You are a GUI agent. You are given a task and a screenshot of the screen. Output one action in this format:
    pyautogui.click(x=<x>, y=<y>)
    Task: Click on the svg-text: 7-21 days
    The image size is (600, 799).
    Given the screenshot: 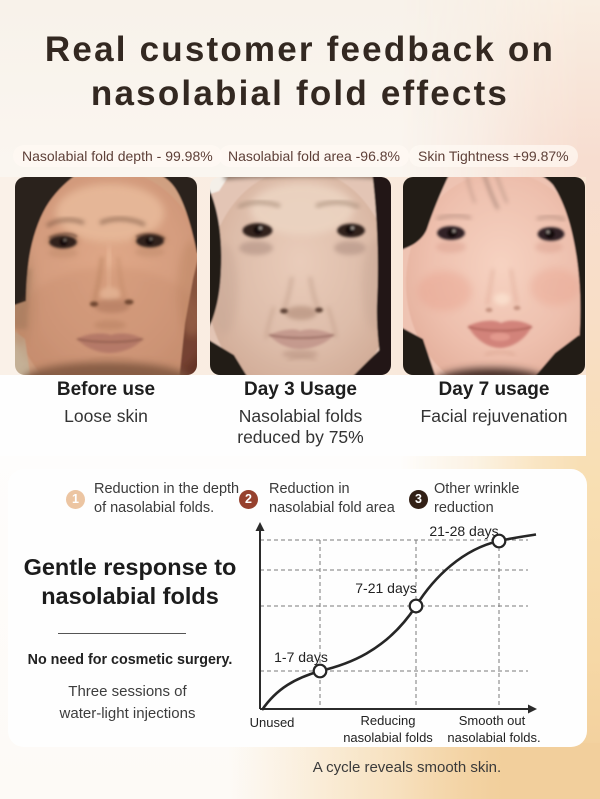 What is the action you would take?
    pyautogui.click(x=385, y=588)
    